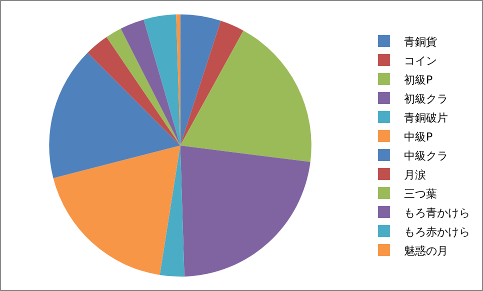  What do you see at coordinates (426, 99) in the screenshot?
I see `legend-label: 初級クラ` at bounding box center [426, 99].